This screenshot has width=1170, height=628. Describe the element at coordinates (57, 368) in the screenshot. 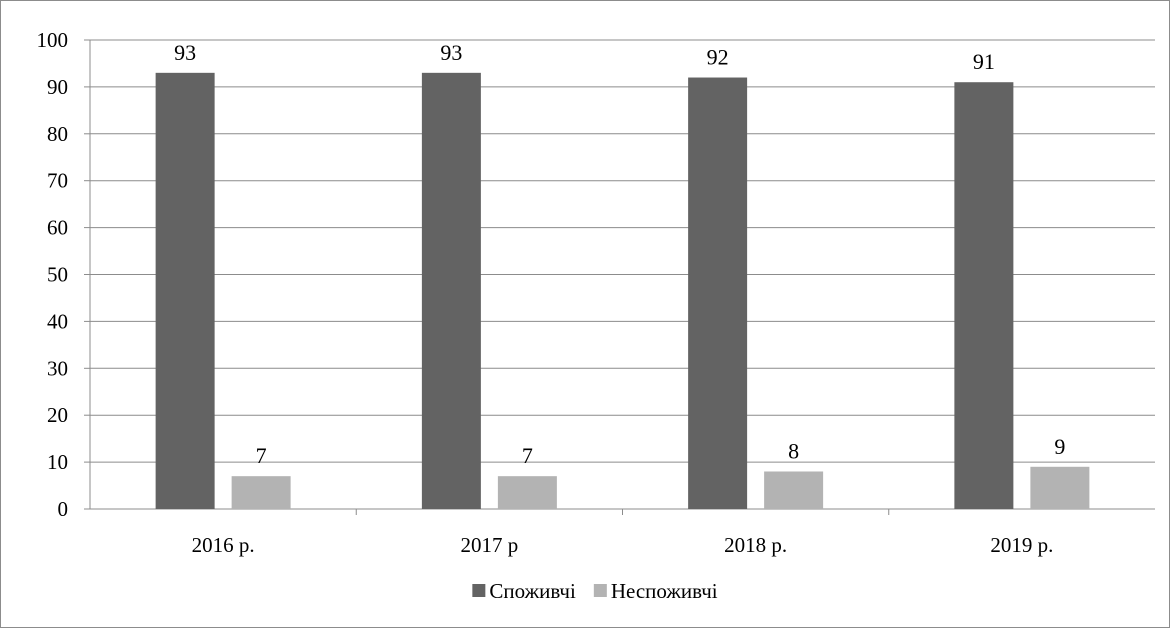

I see `y-tick-label: 30` at that location.